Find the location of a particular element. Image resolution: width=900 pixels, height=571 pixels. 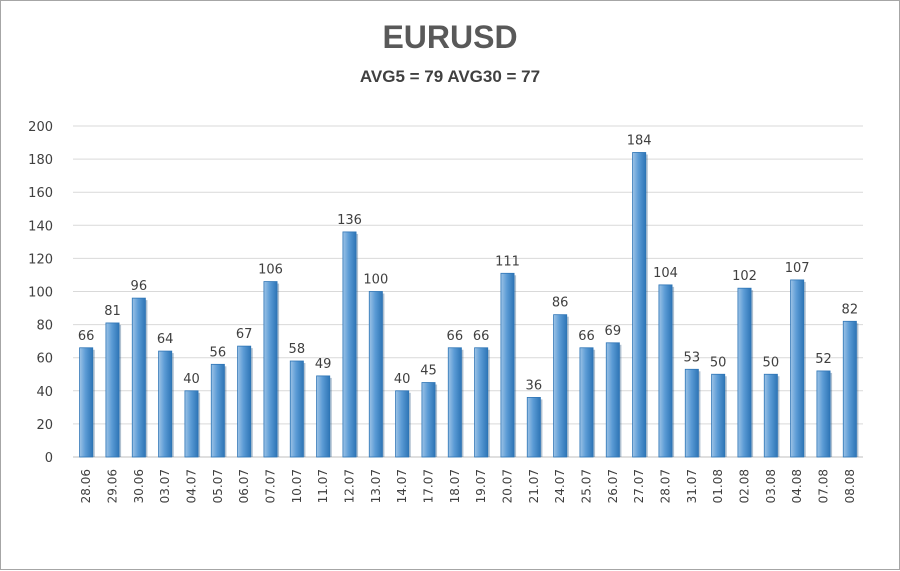

data-label: 58 is located at coordinates (297, 349).